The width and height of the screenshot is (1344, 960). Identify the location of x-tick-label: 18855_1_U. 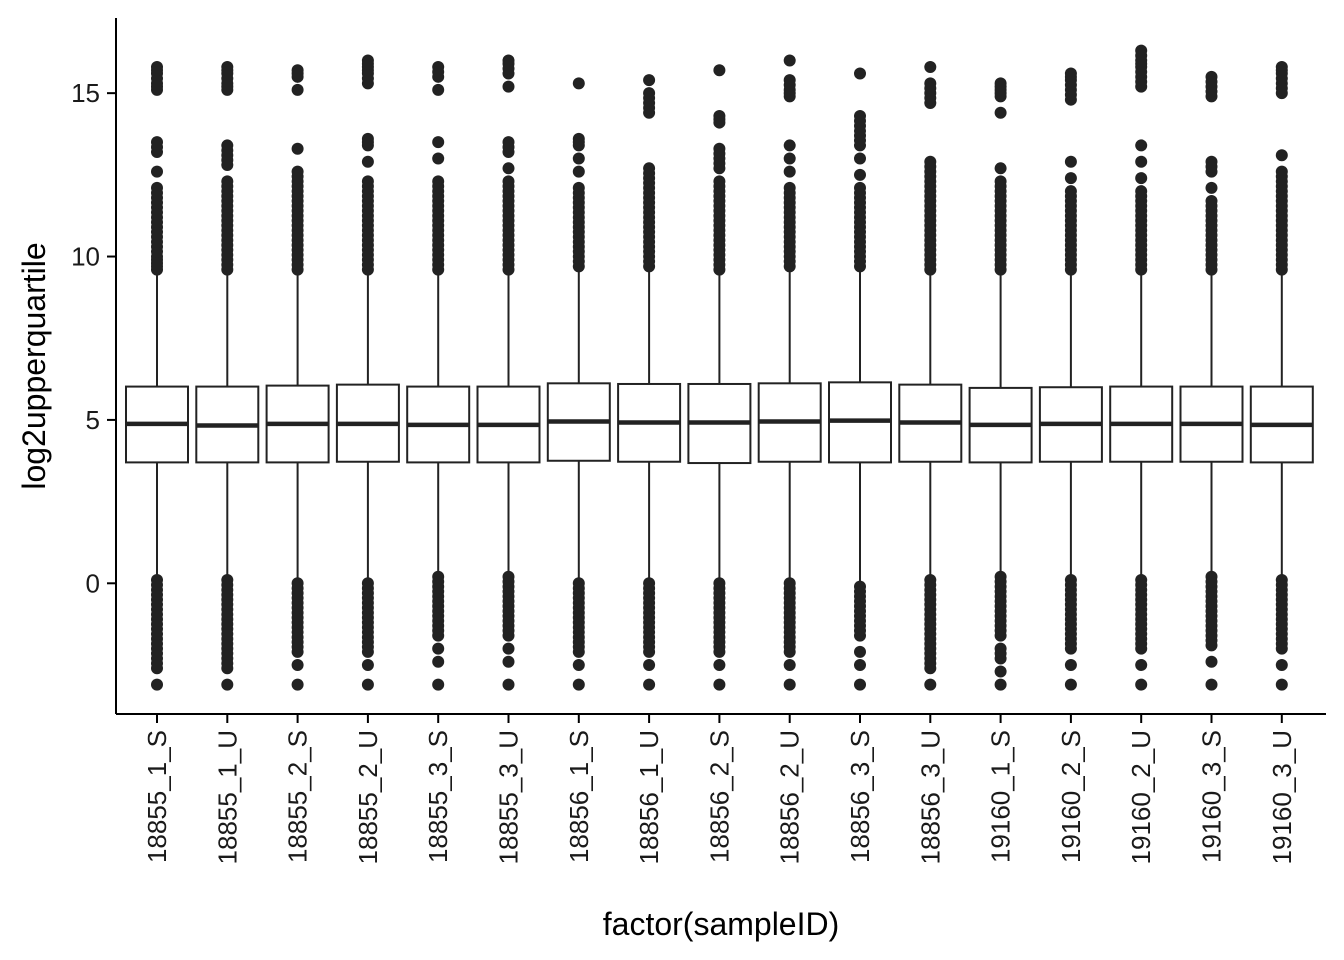
(227, 797).